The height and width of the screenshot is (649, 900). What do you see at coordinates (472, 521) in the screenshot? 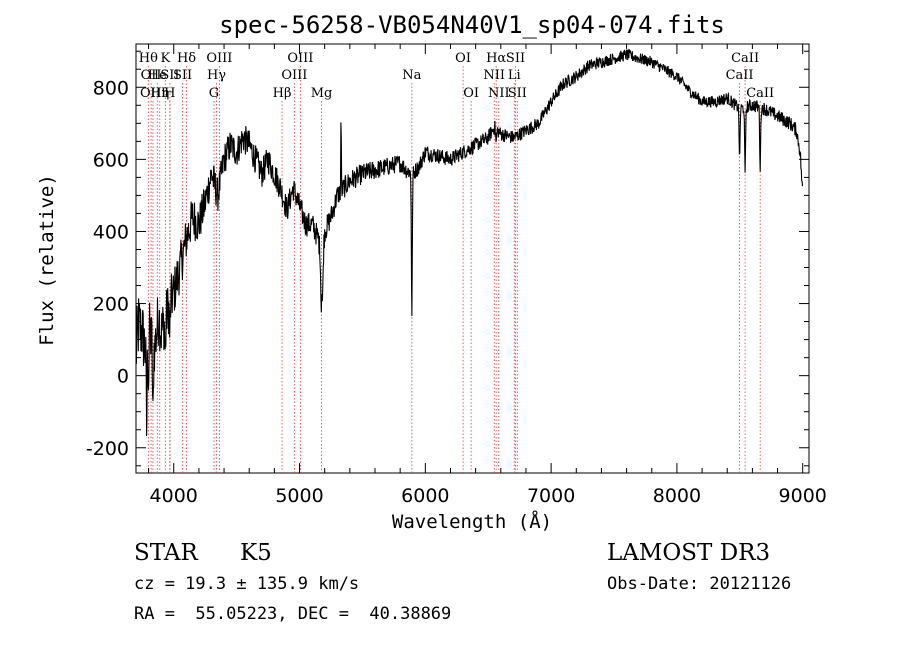
I see `x-axis-title: Wavelength (Å)` at bounding box center [472, 521].